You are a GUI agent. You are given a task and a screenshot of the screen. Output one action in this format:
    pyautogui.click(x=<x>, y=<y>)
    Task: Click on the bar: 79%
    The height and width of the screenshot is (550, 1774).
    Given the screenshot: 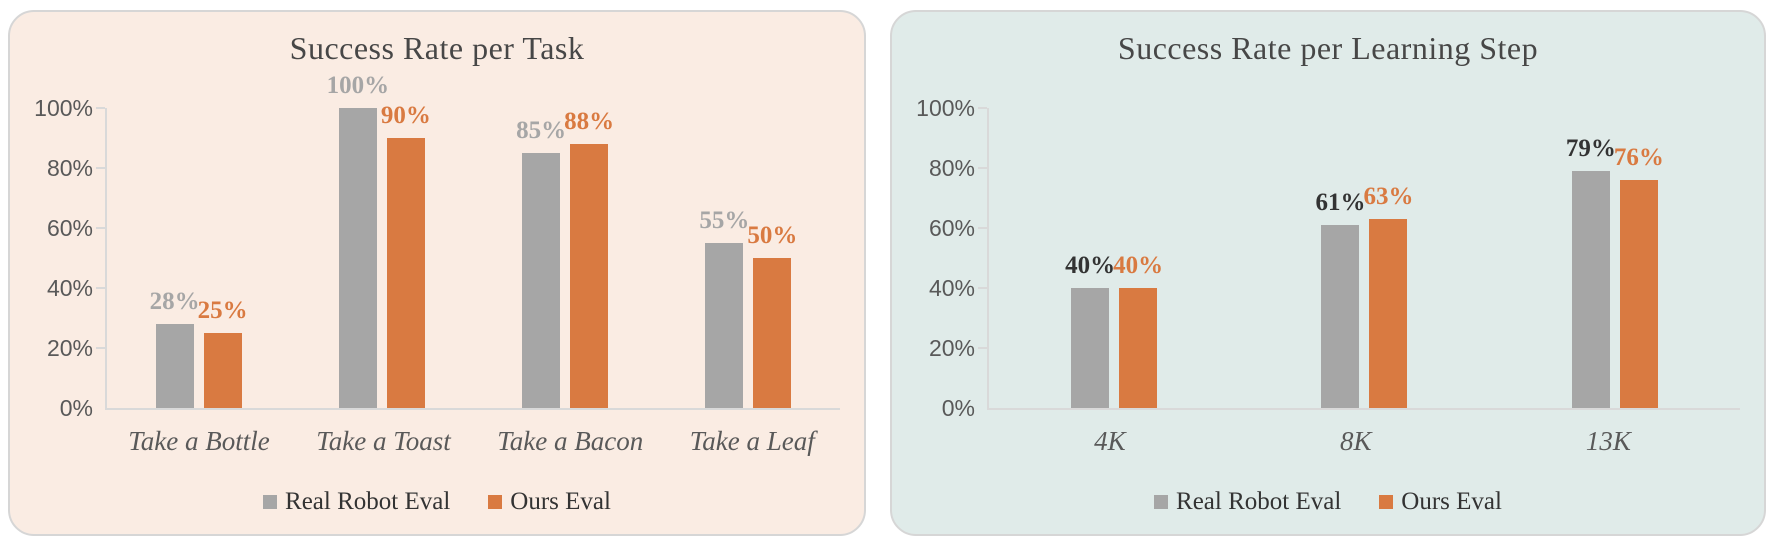 What is the action you would take?
    pyautogui.click(x=1591, y=271)
    